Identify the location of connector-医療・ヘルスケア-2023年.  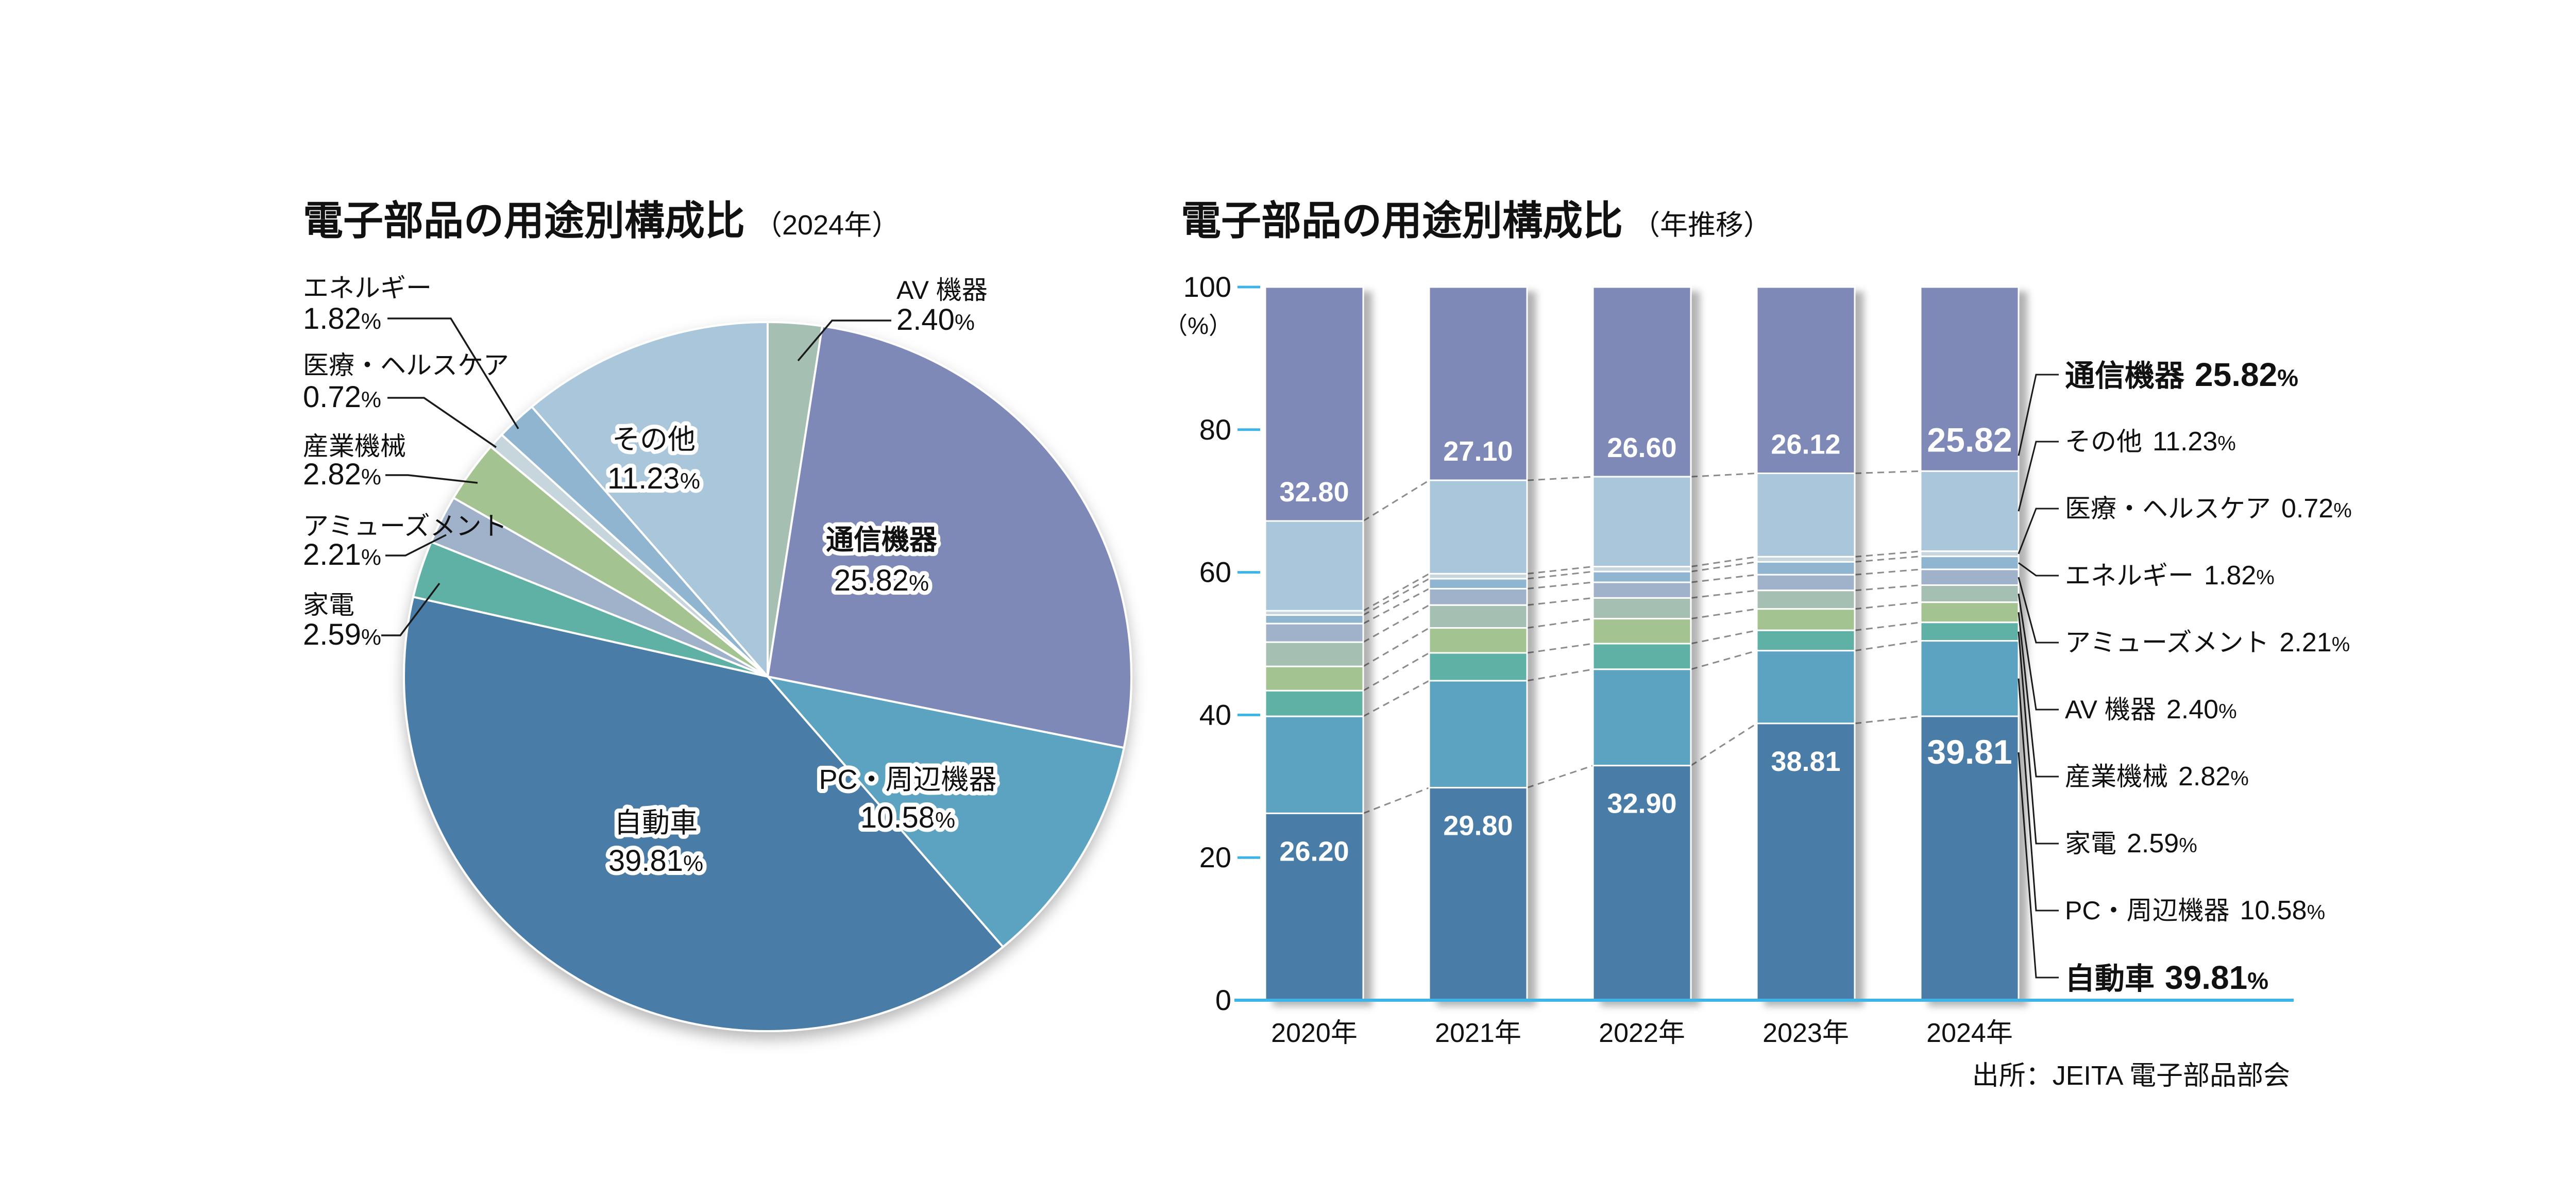
(1887, 559).